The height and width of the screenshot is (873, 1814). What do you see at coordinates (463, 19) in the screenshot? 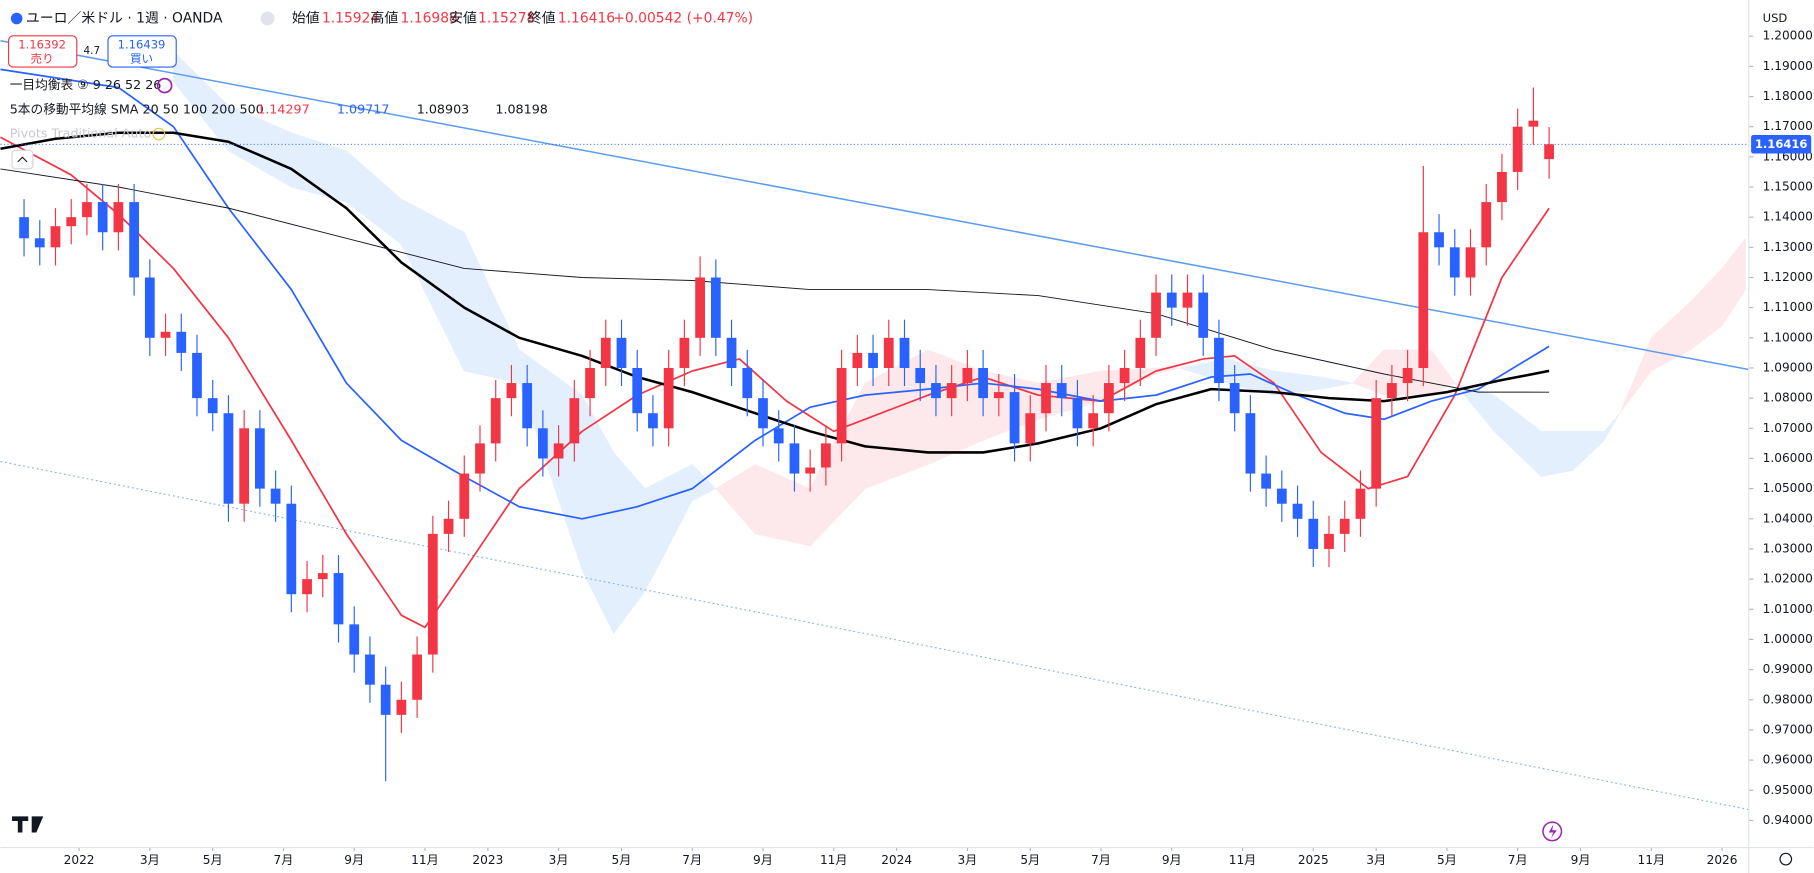
I see `ohlc-label: 安値` at bounding box center [463, 19].